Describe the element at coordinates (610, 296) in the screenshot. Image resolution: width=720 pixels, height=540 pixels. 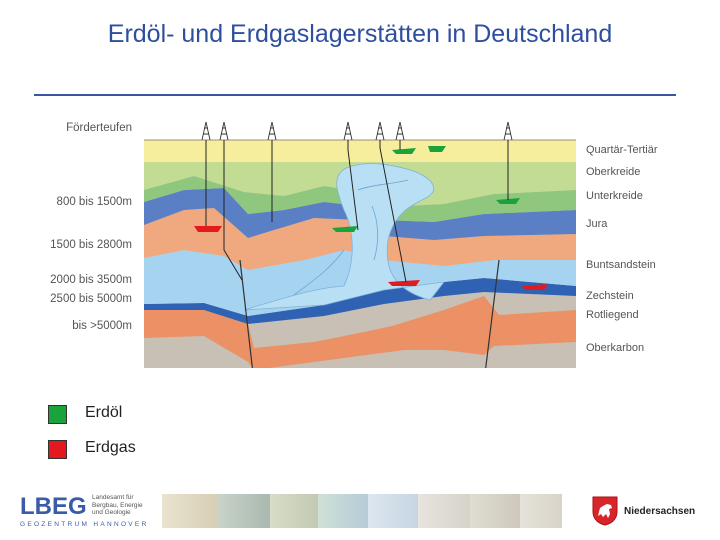
I see `layer-label: Zechstein` at that location.